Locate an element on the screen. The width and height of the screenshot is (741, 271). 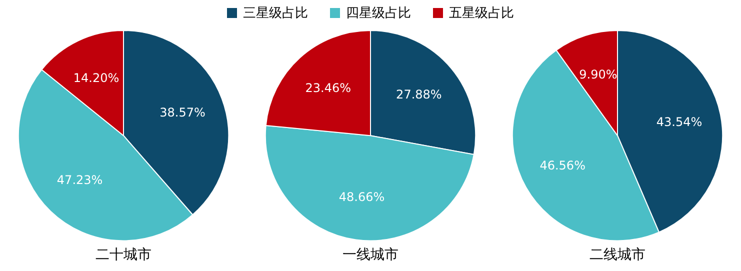
legend-label: 五星级占比 is located at coordinates (481, 13).